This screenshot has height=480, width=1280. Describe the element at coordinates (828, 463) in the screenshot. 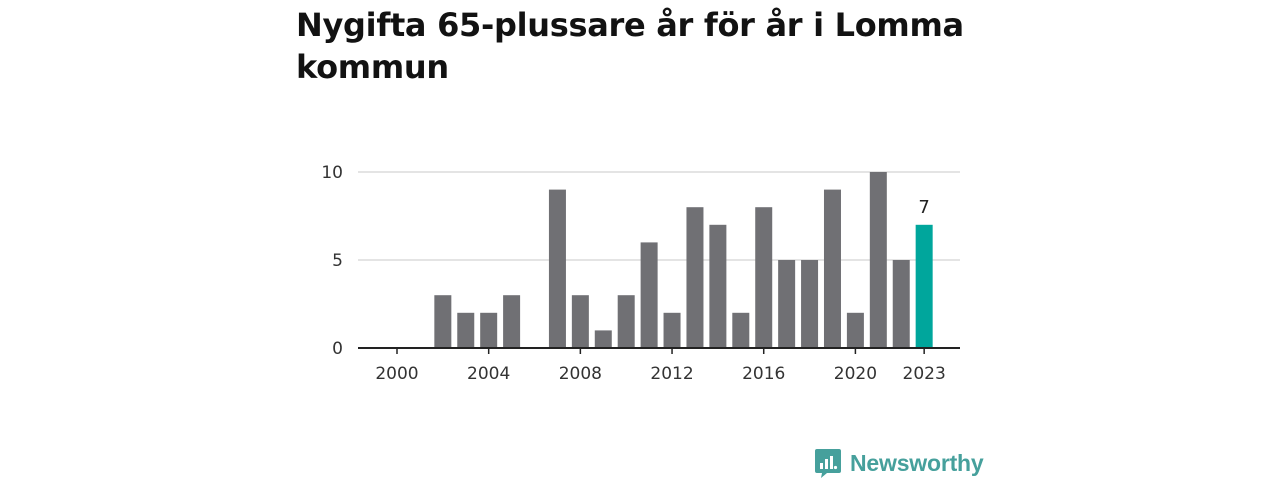

I see `newsworthy-logo-icon` at that location.